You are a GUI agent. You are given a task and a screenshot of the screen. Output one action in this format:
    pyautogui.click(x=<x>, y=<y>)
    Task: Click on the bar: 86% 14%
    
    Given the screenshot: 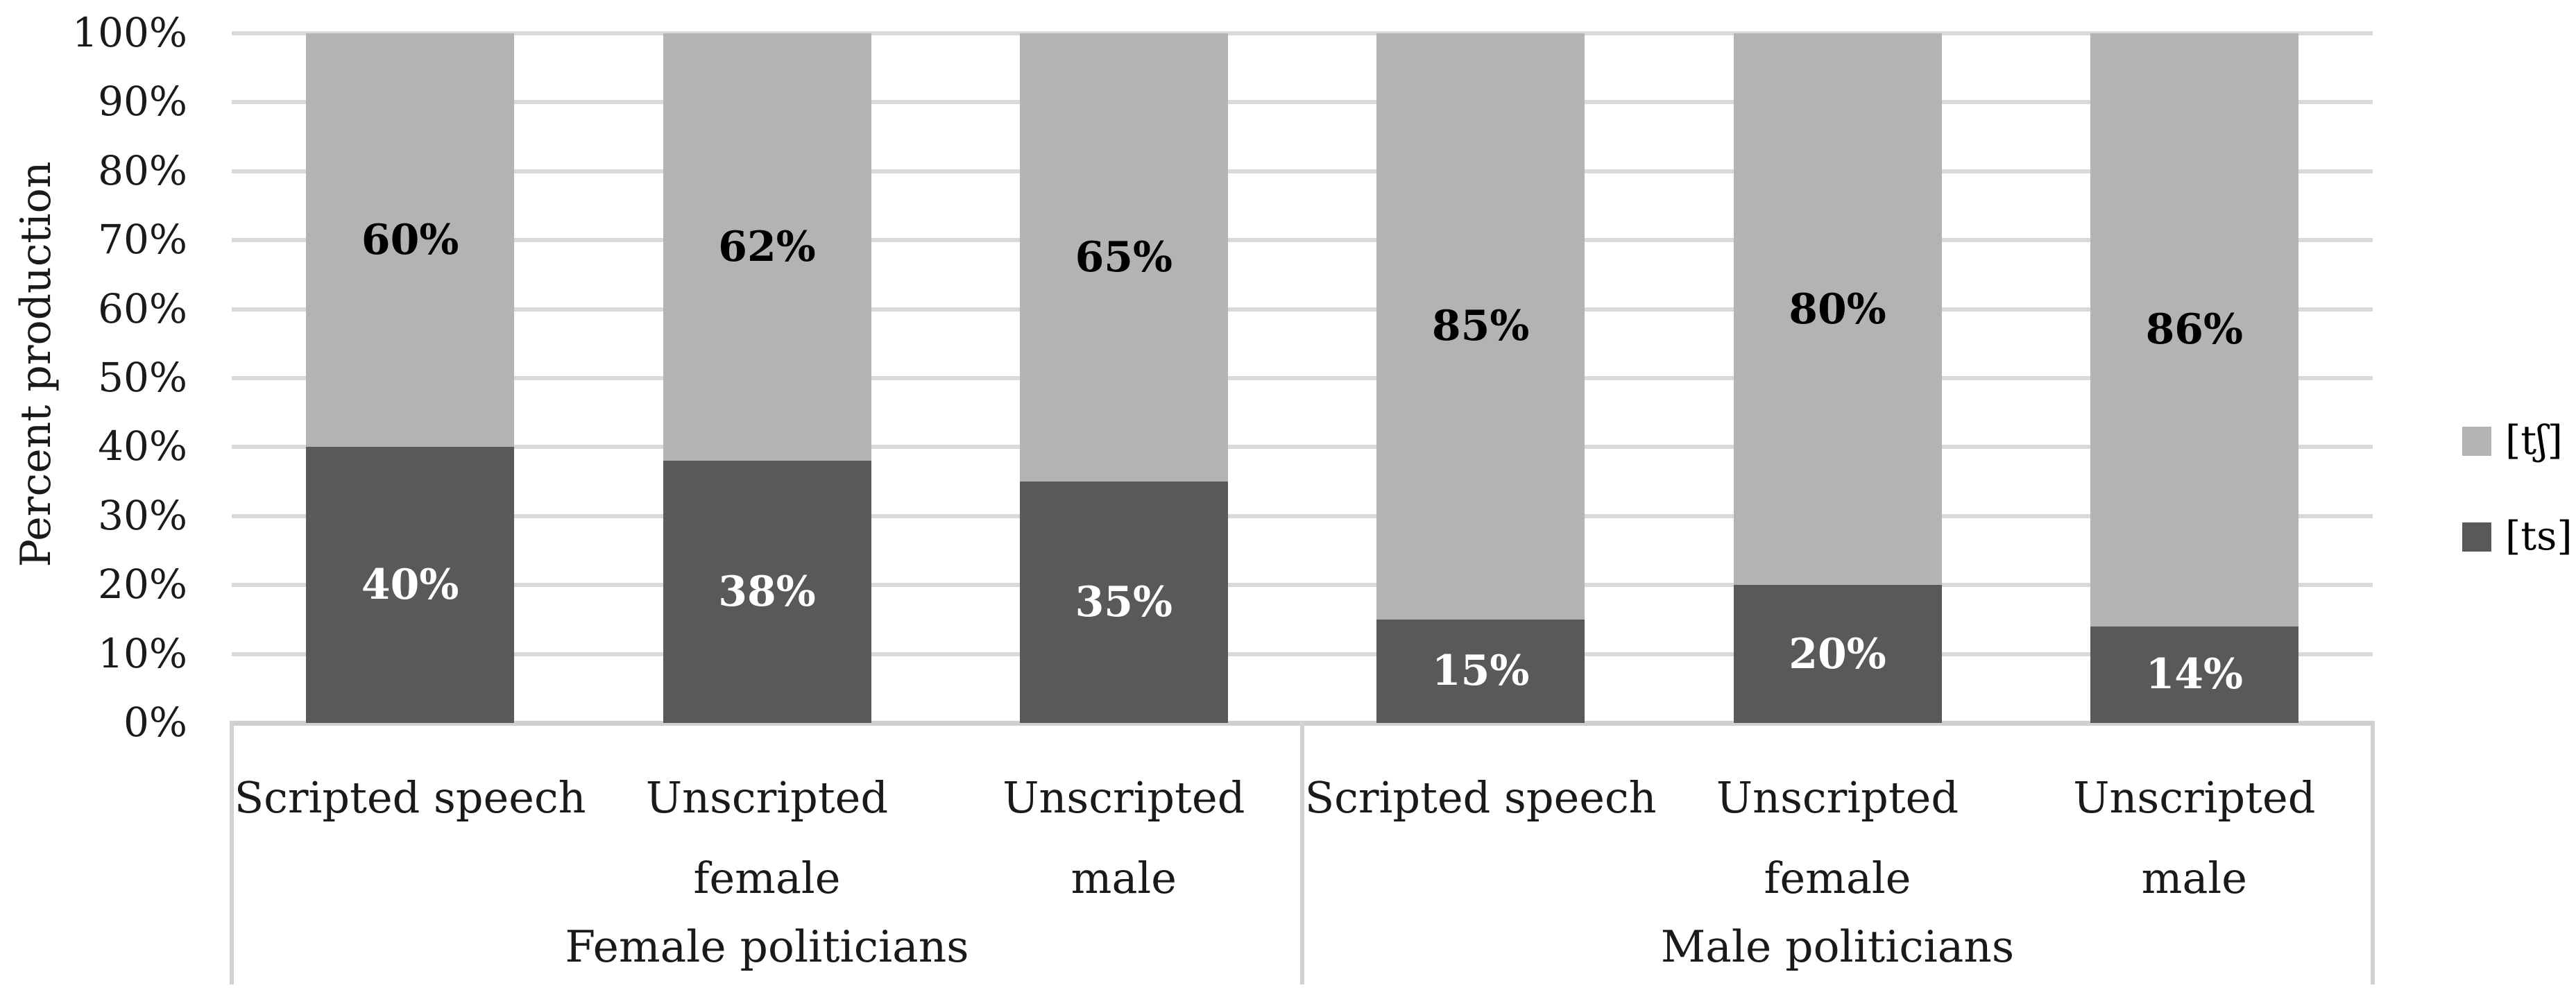 What is the action you would take?
    pyautogui.click(x=2194, y=378)
    